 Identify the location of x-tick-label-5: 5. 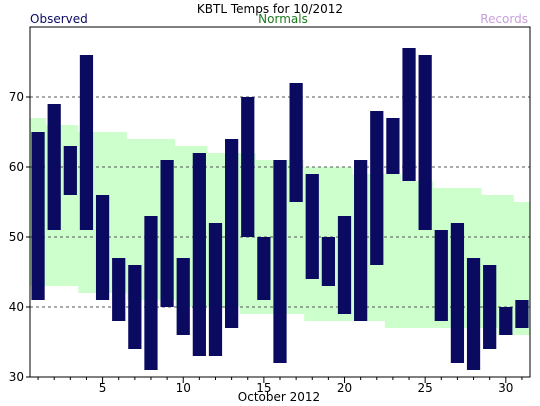
(103, 388).